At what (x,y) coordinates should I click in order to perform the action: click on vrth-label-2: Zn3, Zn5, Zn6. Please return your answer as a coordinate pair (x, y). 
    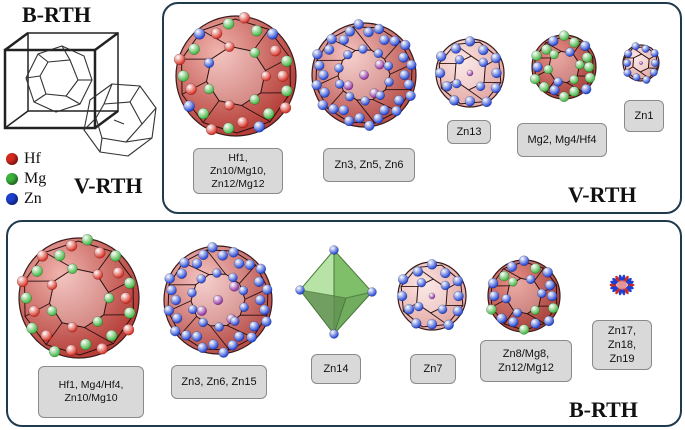
    Looking at the image, I should click on (369, 165).